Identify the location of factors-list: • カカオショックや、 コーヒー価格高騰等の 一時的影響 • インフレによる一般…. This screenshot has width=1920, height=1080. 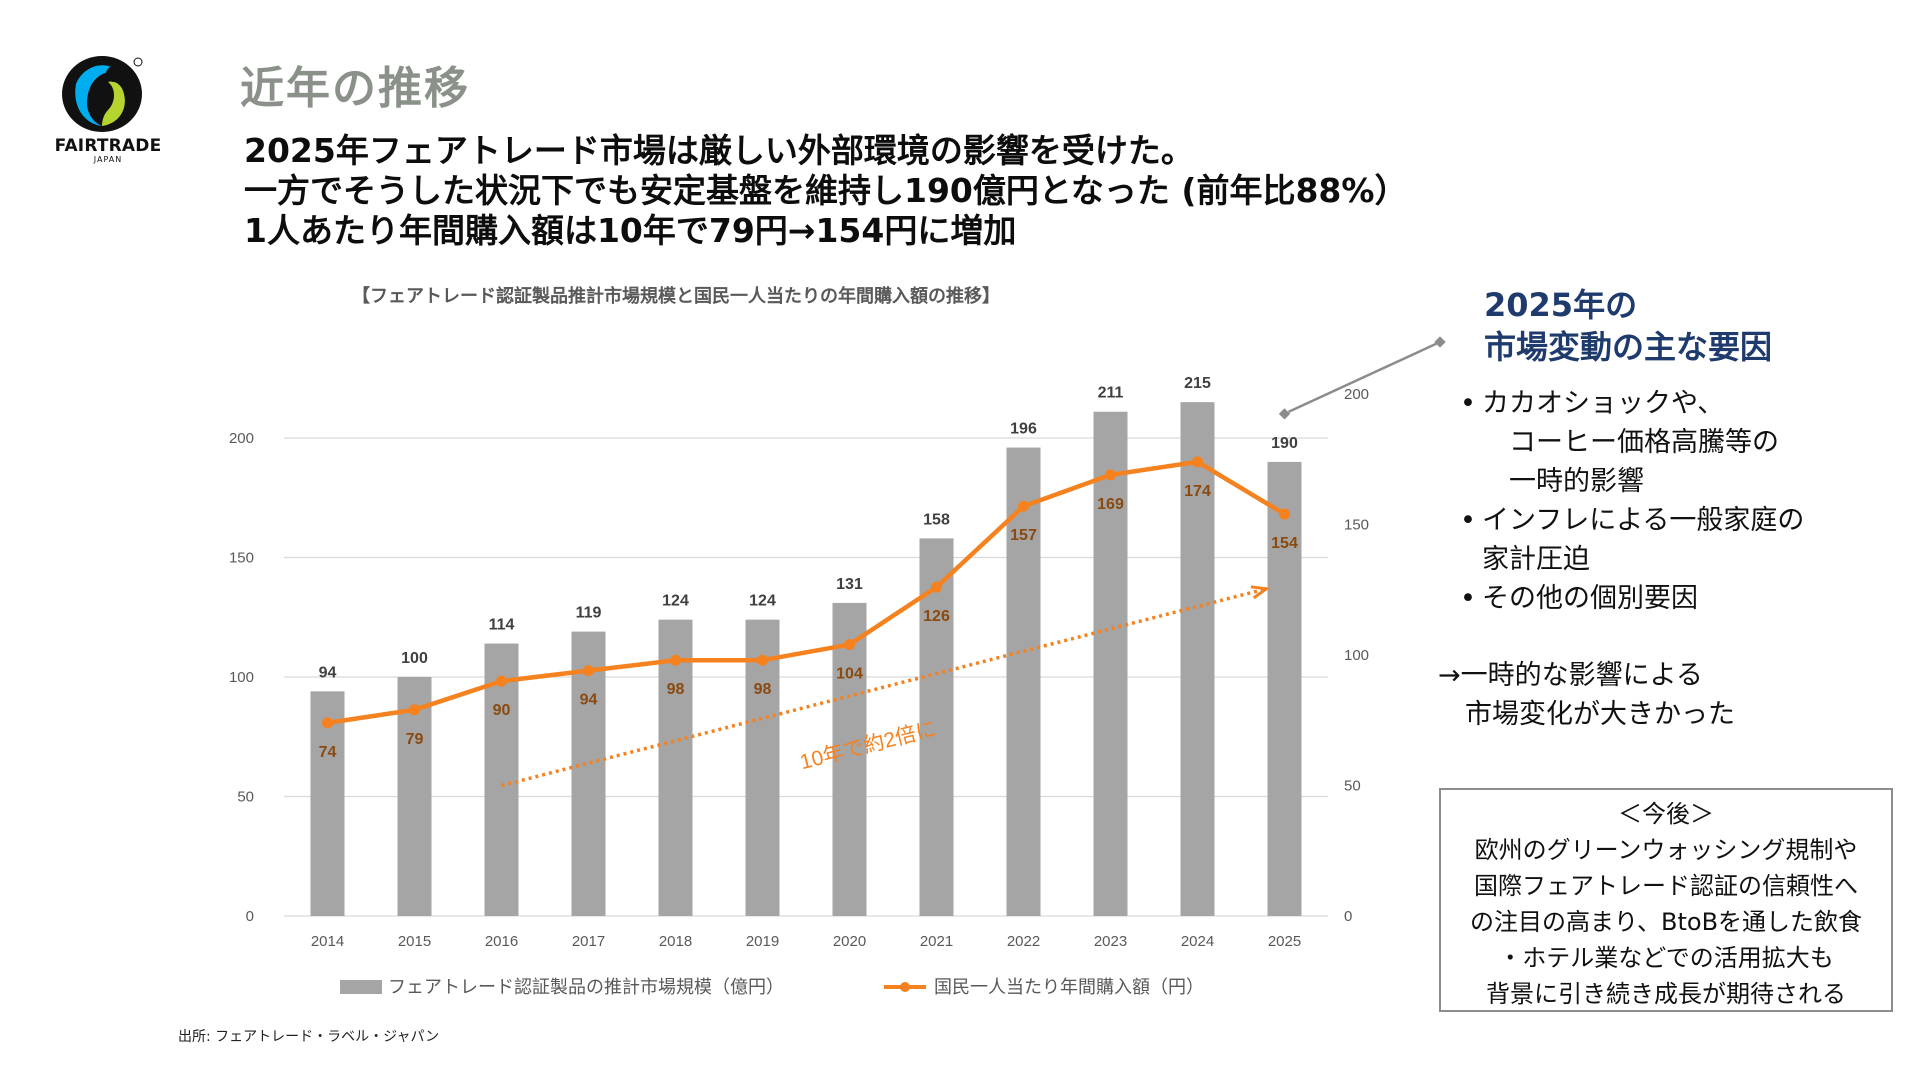
(1629, 501).